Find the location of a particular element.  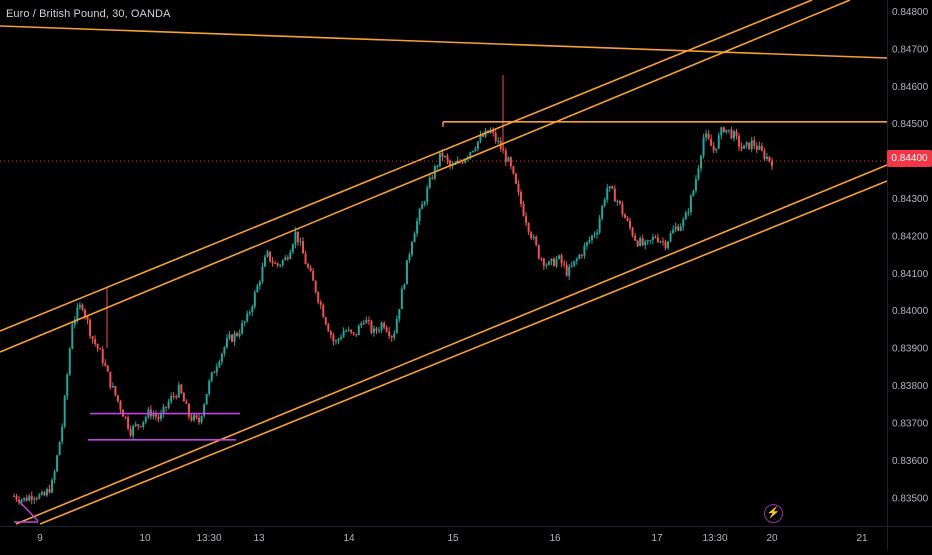

lightning-bolt-icon: ⚡ is located at coordinates (773, 513).